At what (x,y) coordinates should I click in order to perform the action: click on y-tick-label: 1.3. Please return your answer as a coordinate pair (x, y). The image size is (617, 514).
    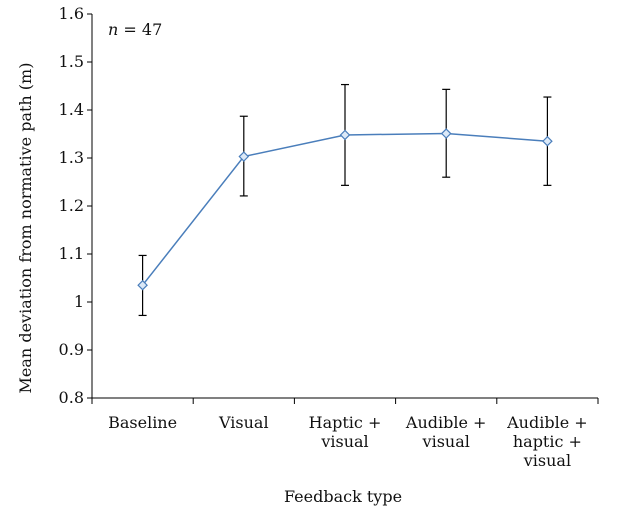
    Looking at the image, I should click on (71, 157).